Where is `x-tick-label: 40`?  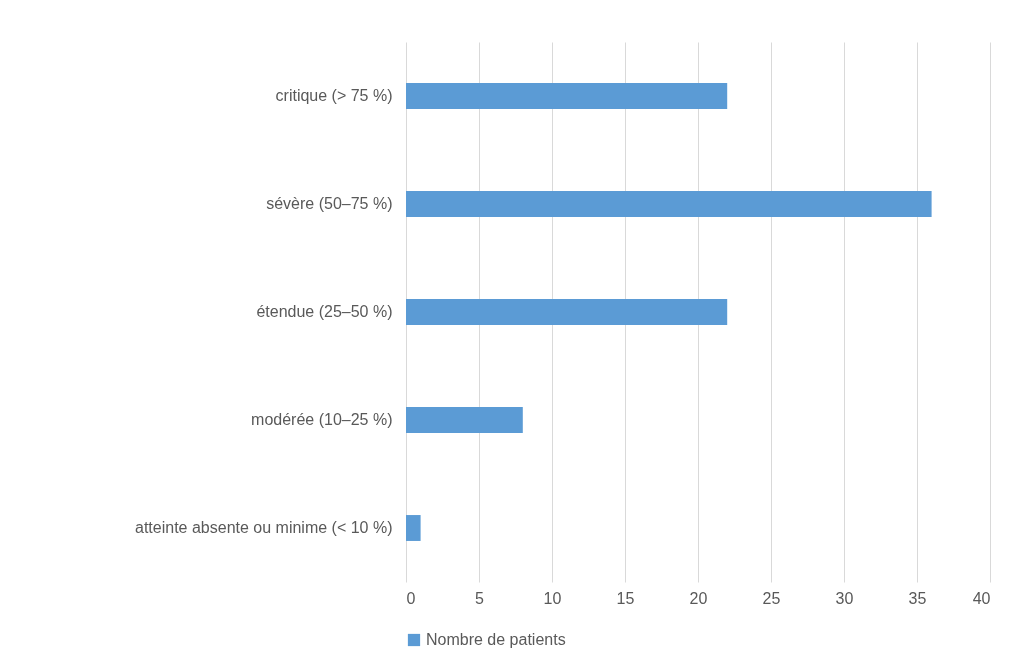 x-tick-label: 40 is located at coordinates (981, 598).